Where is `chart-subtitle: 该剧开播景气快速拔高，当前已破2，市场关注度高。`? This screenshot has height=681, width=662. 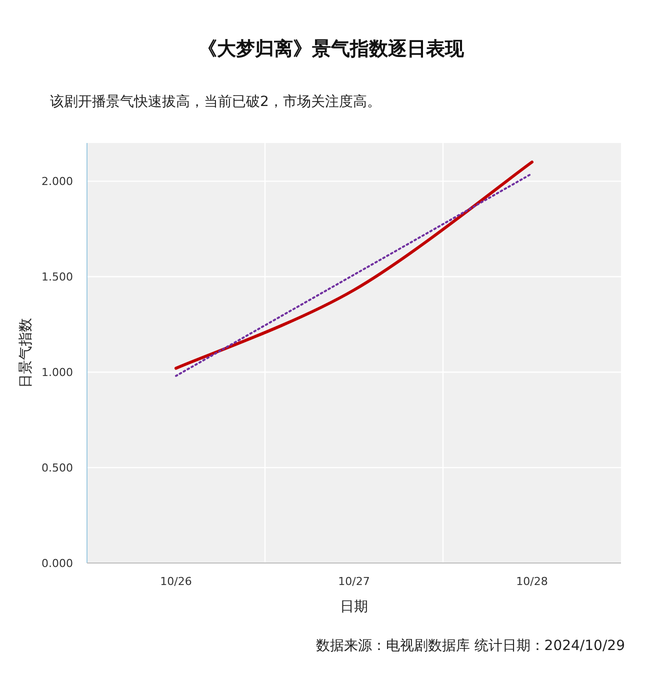
chart-subtitle: 该剧开播景气快速拔高，当前已破2，市场关注度高。 is located at coordinates (215, 102).